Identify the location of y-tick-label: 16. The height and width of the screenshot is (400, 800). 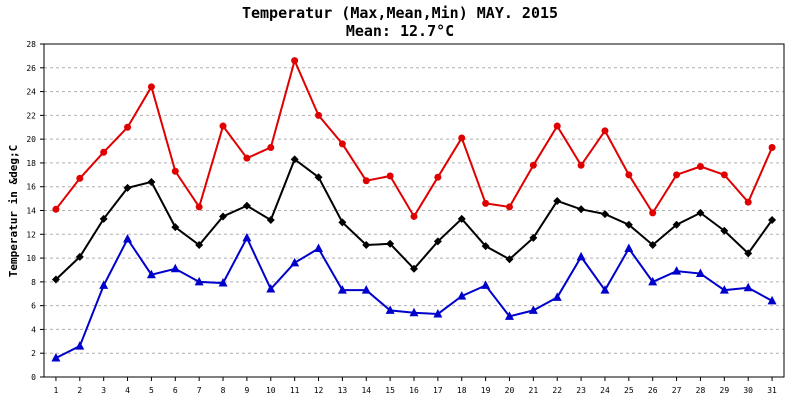
(31, 187).